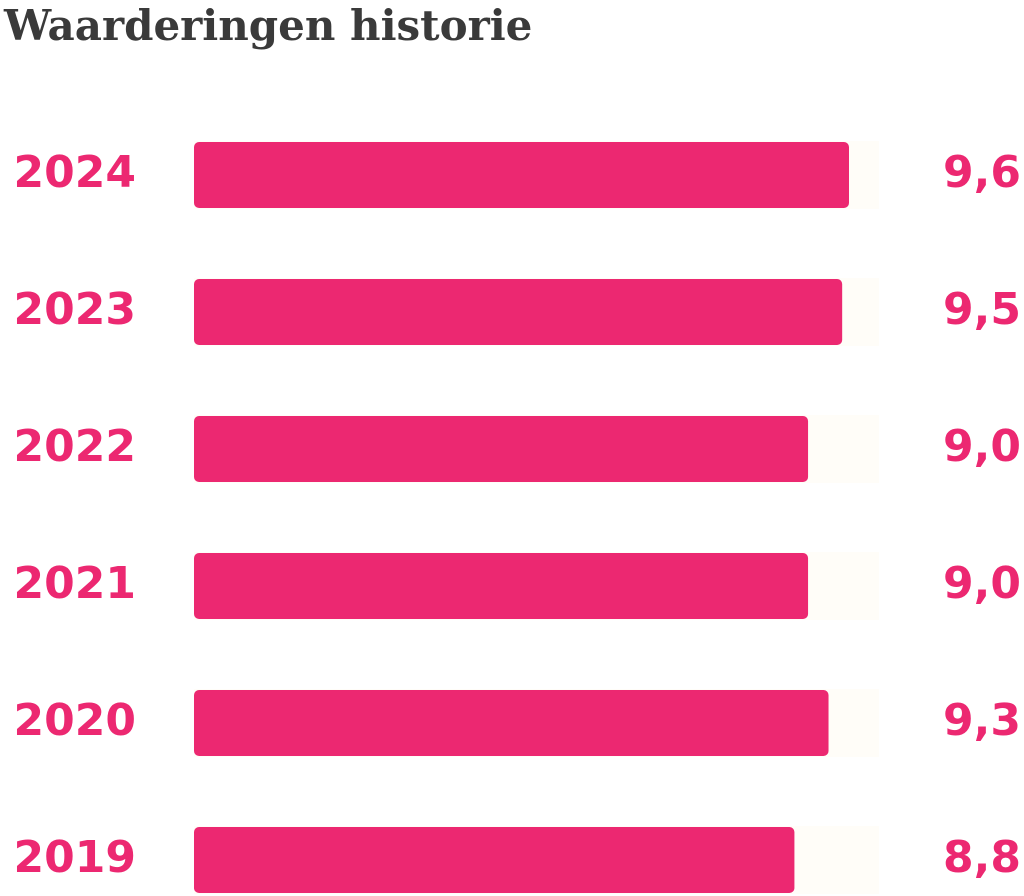  What do you see at coordinates (75, 309) in the screenshot?
I see `category-label: 2023` at bounding box center [75, 309].